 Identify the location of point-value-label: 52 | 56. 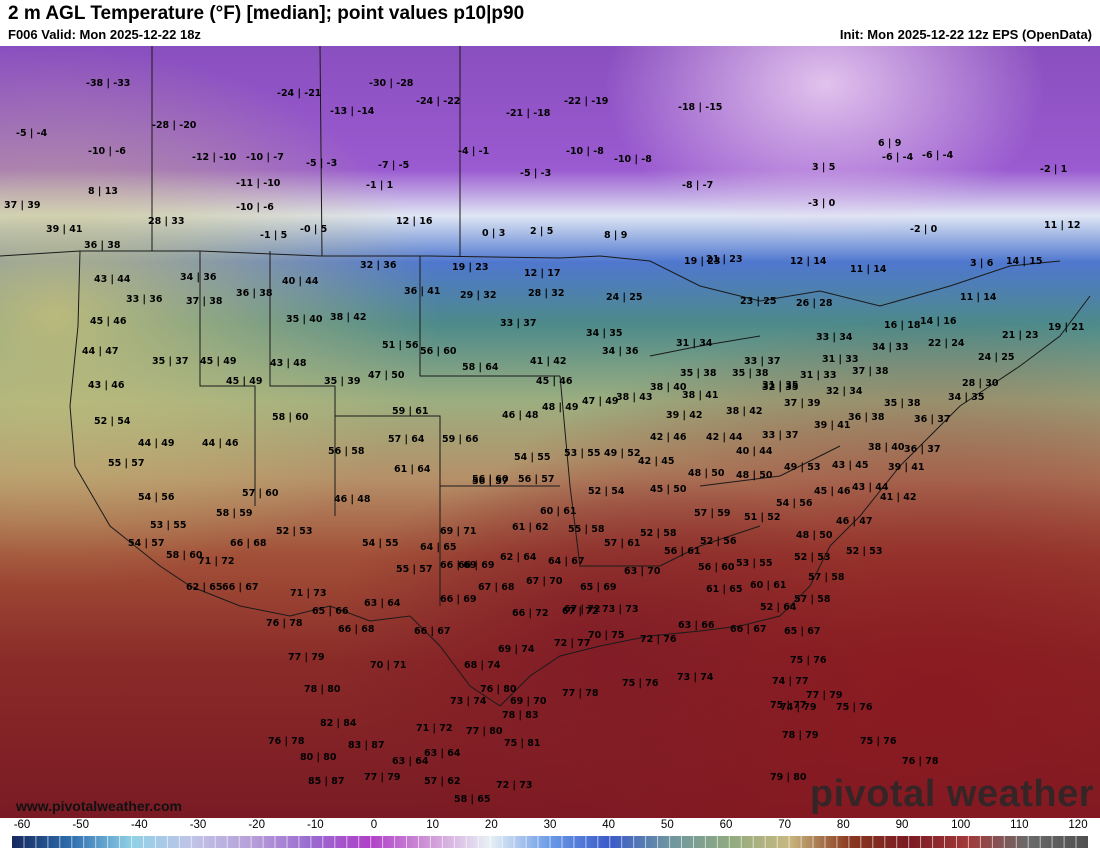
(718, 541).